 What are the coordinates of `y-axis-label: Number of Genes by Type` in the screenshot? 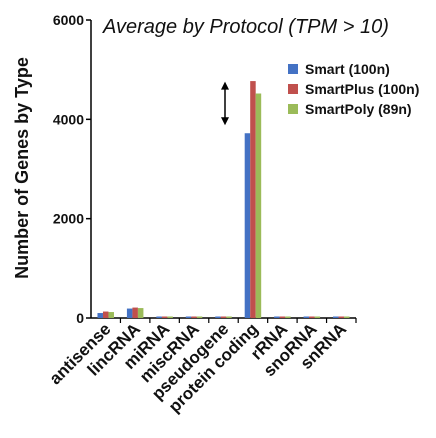 It's located at (22, 168).